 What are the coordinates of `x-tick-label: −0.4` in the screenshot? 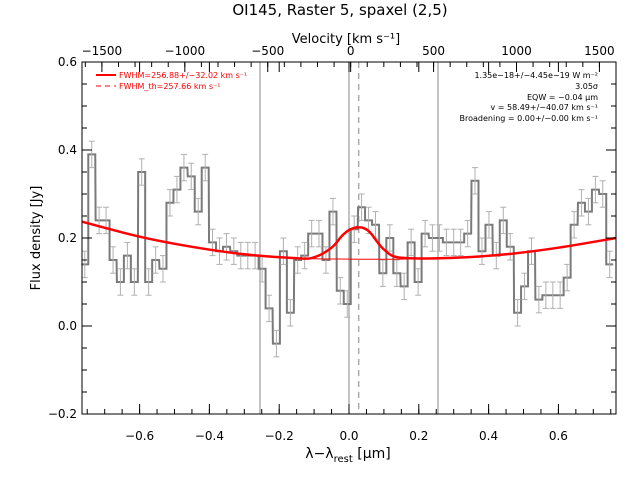 It's located at (209, 436).